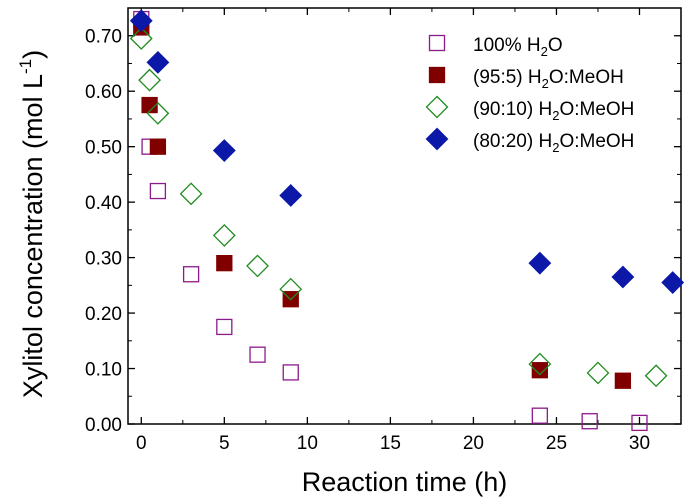 This screenshot has width=686, height=501. Describe the element at coordinates (103, 203) in the screenshot. I see `y-tick-label: 0.40` at that location.